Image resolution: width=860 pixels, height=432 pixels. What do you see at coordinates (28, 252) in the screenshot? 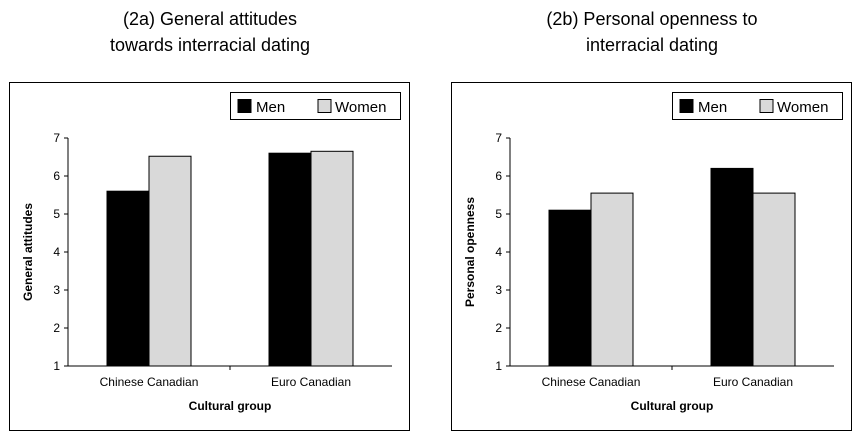
I see `y-axis-title: General attitudes` at bounding box center [28, 252].